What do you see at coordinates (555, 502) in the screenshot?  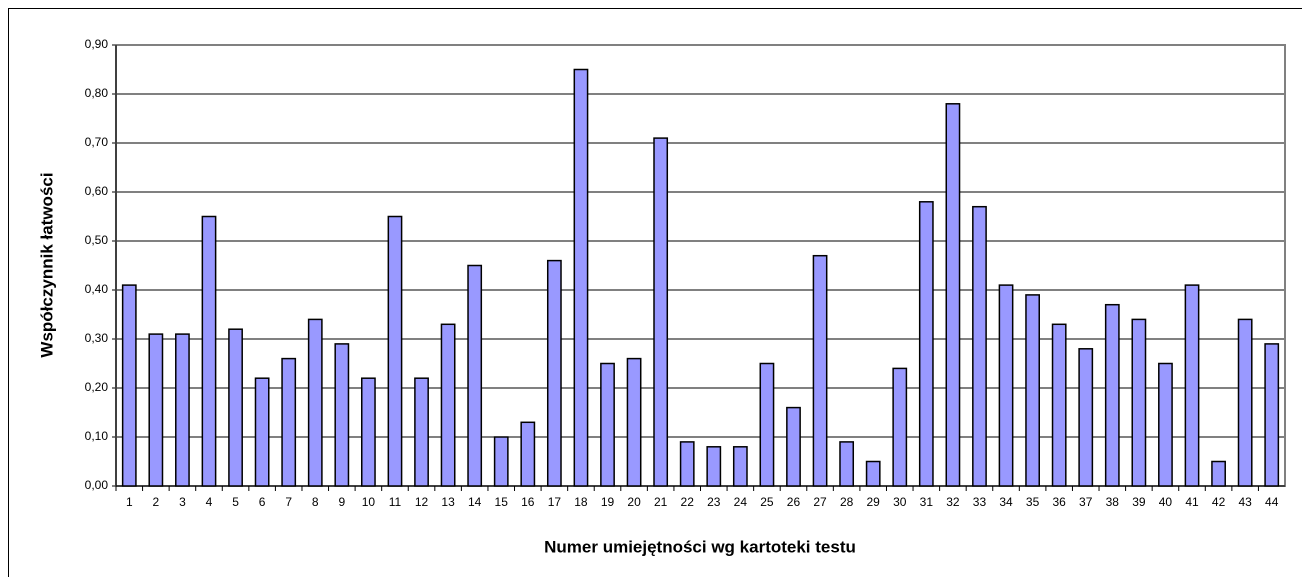 I see `x-tick-label: 17` at bounding box center [555, 502].